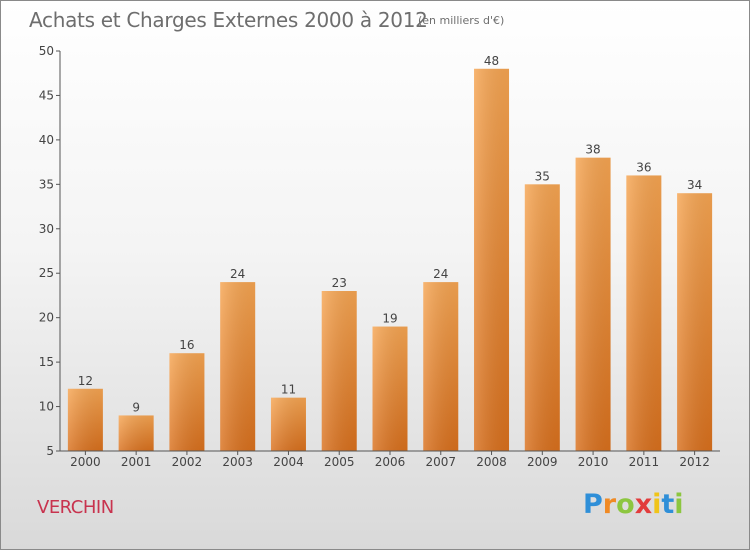  I want to click on proxiti-logo: Proxiti, so click(633, 504).